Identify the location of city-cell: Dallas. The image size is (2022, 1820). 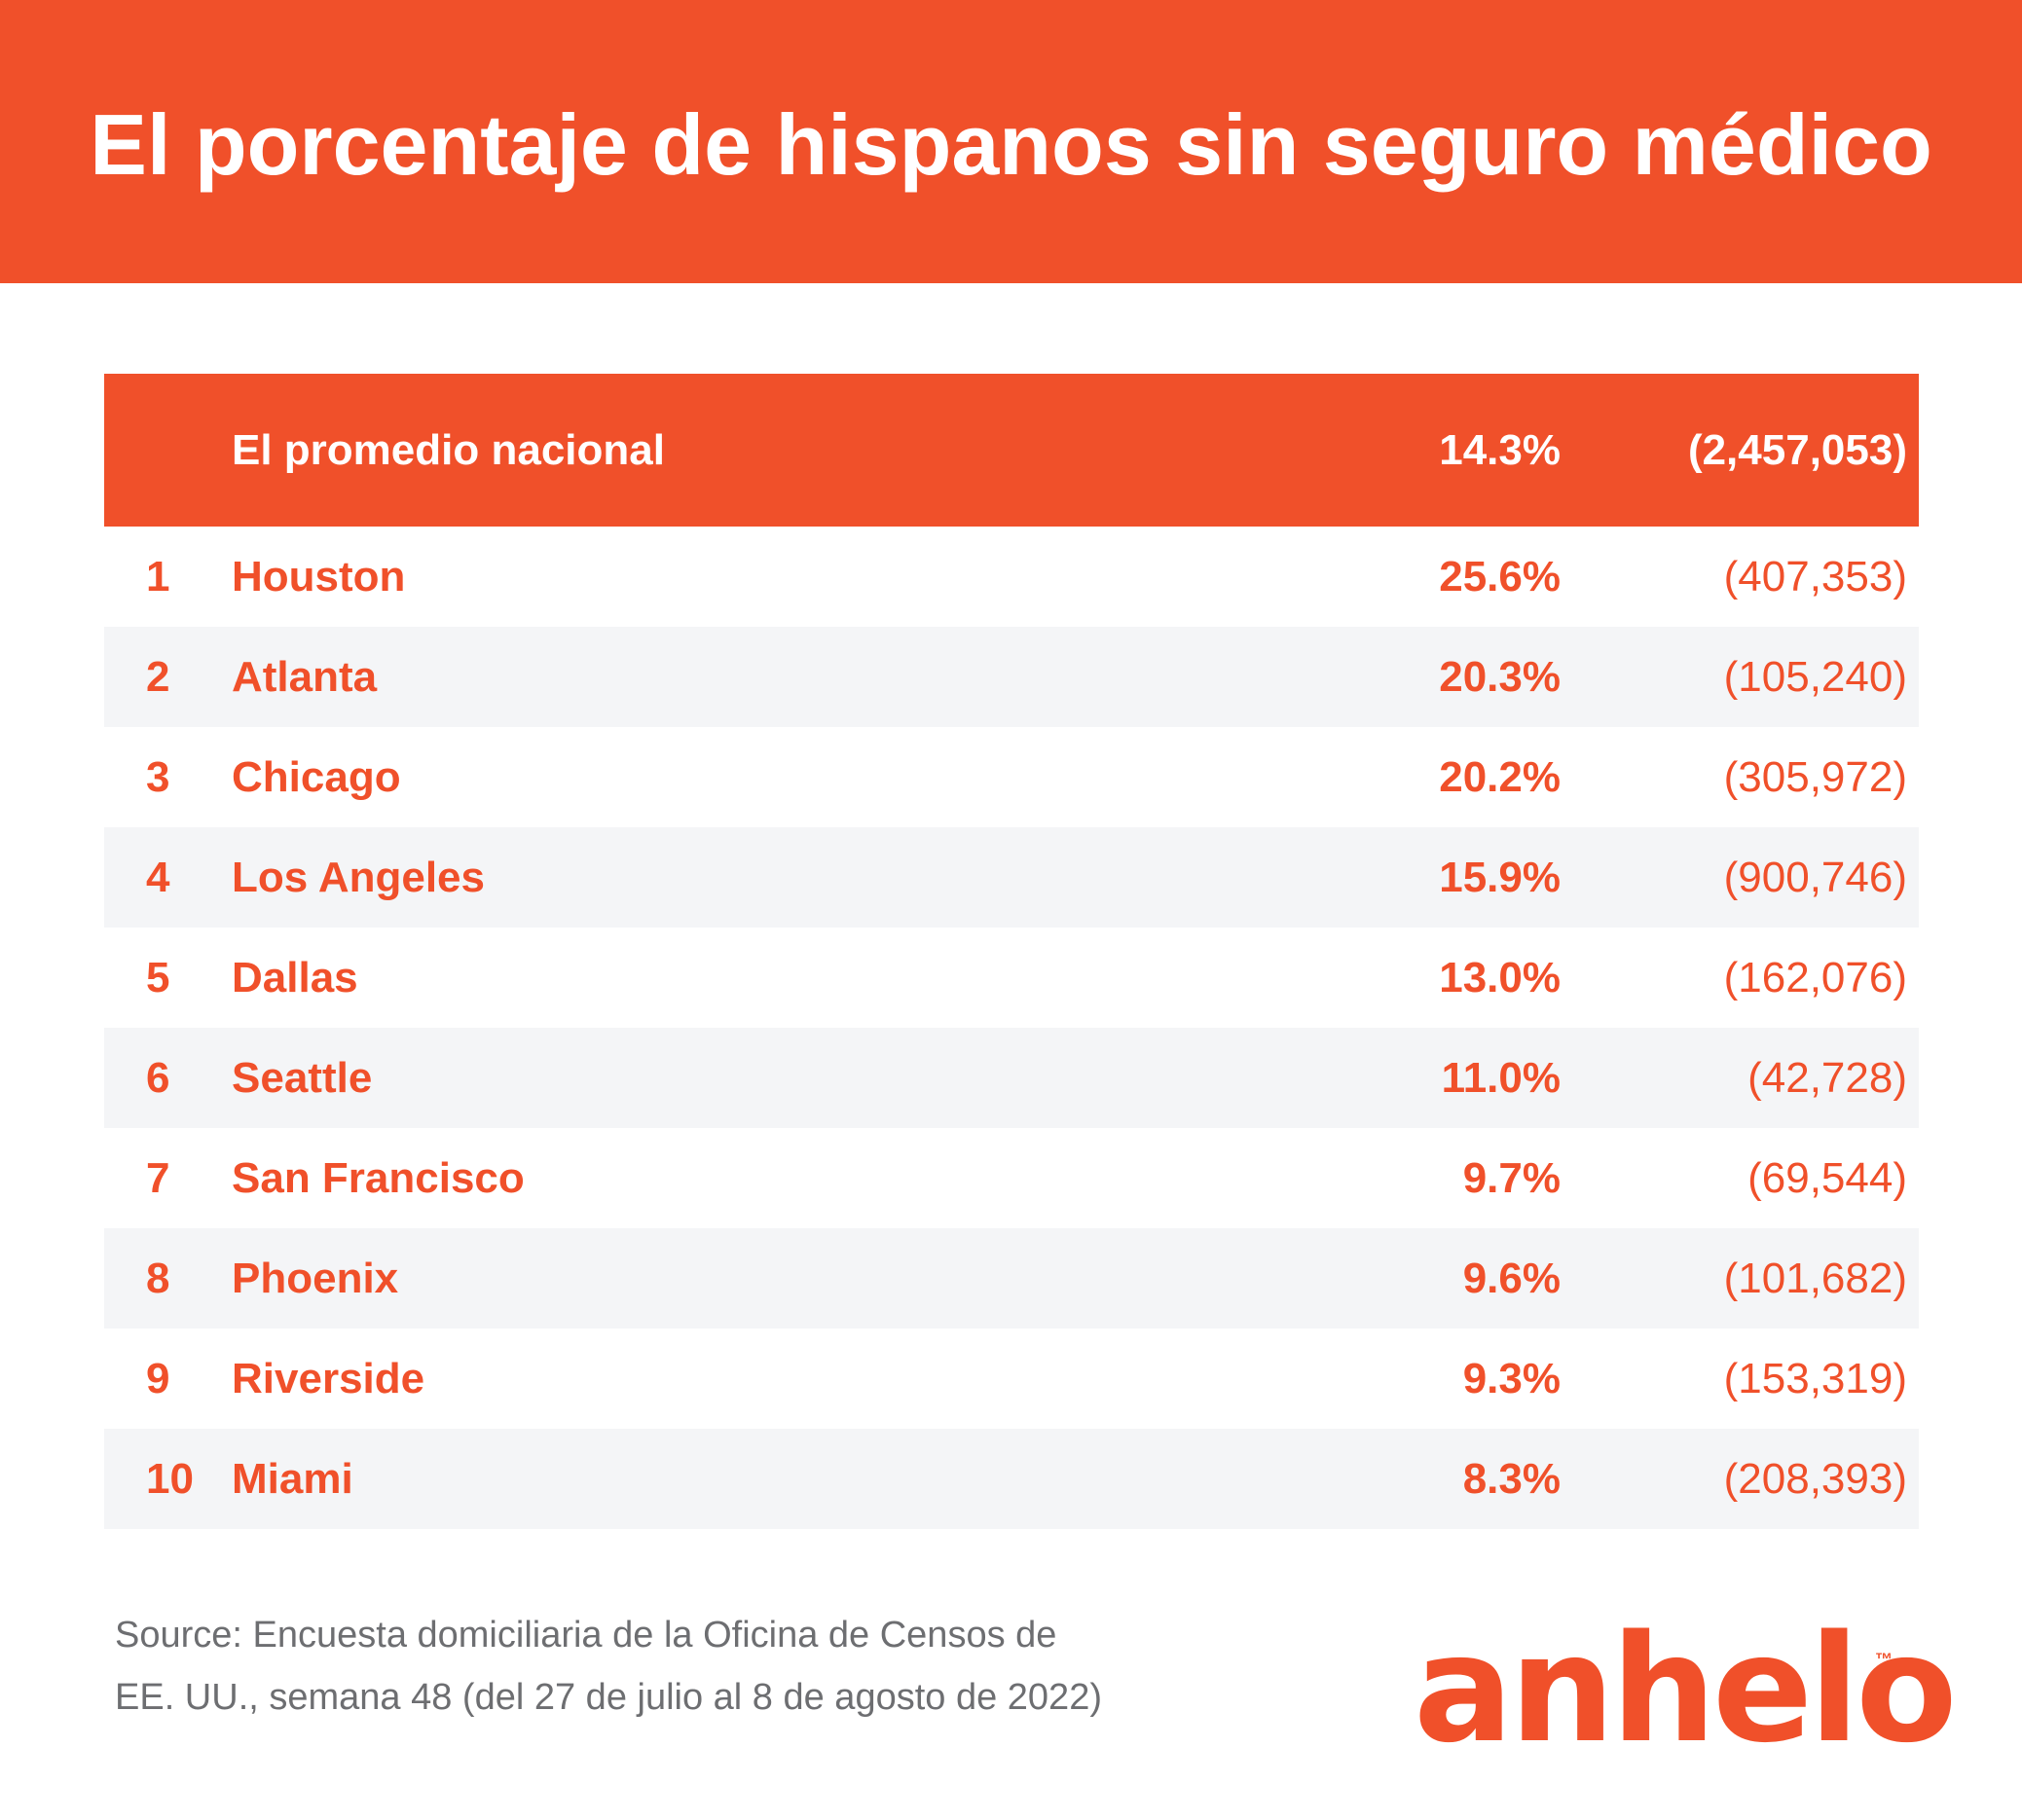
(295, 977).